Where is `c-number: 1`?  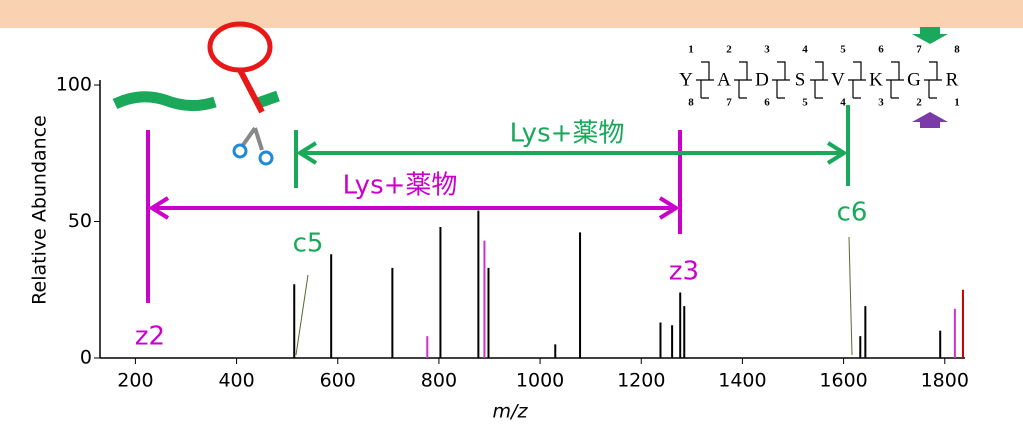
c-number: 1 is located at coordinates (691, 50).